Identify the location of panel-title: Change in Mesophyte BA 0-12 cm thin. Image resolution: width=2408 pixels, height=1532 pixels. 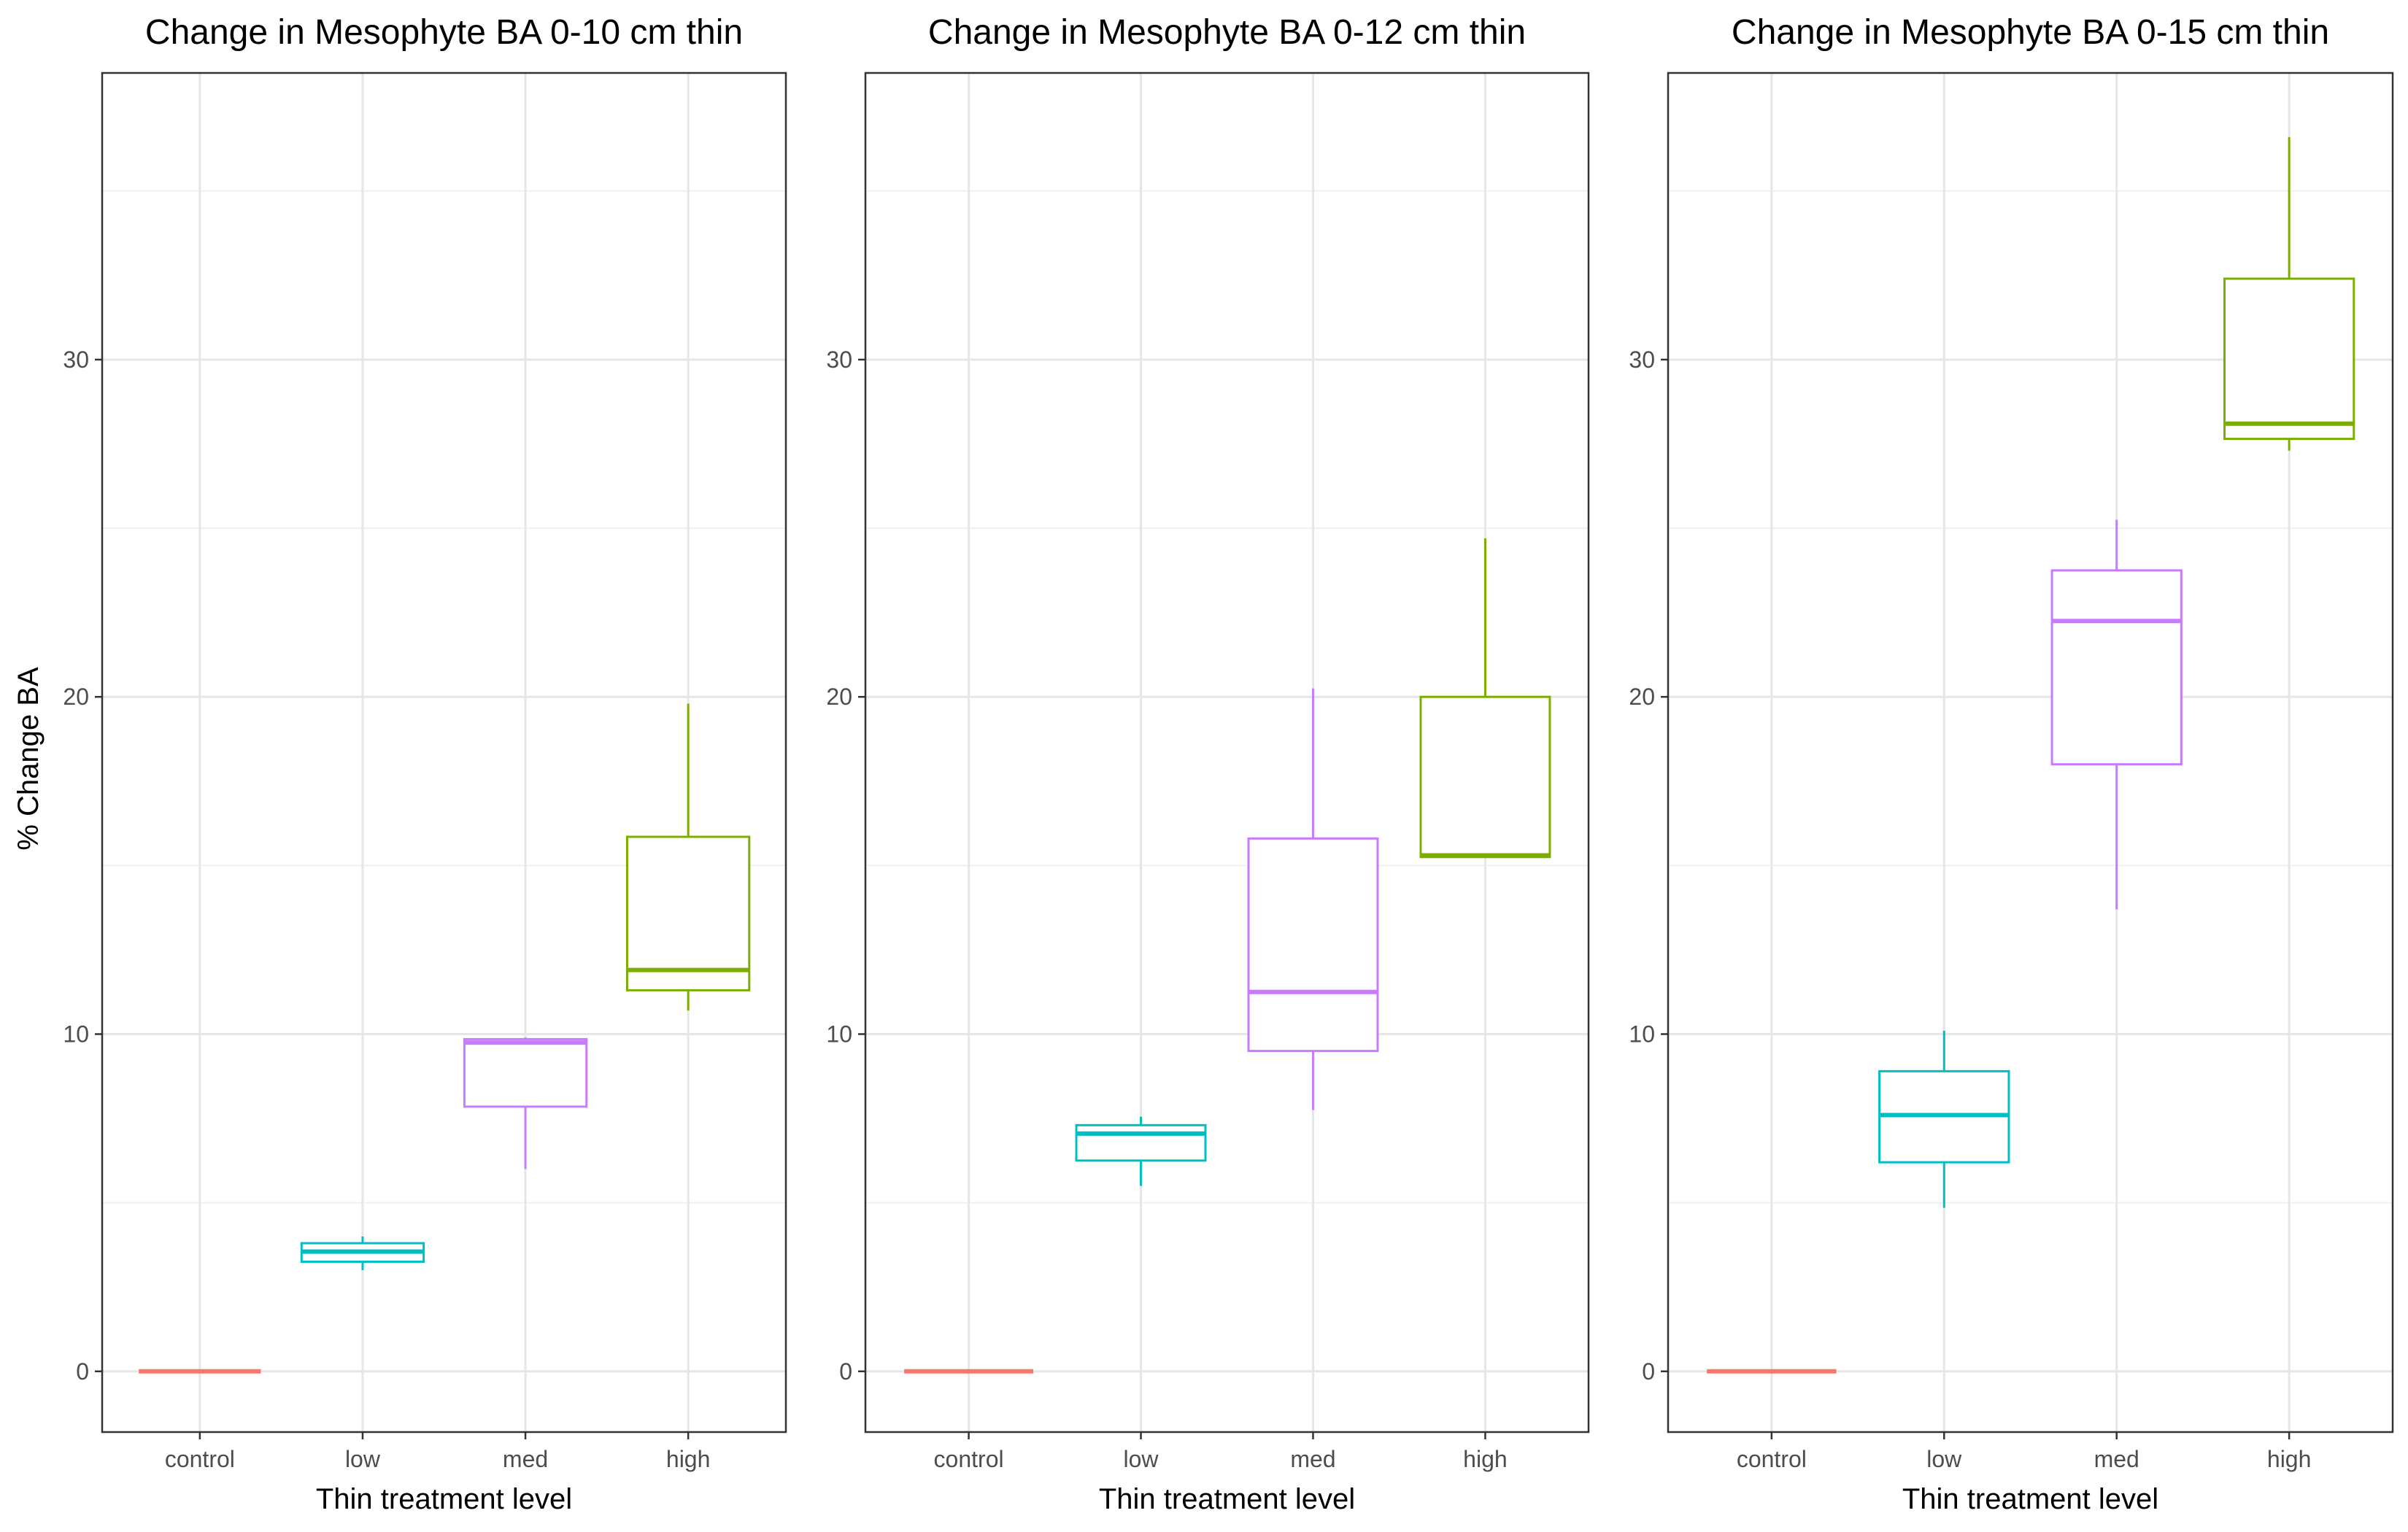
(1227, 33).